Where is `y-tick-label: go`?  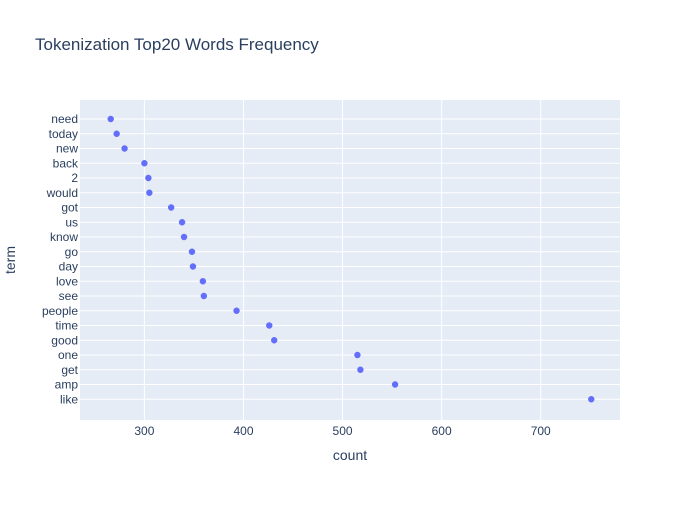
y-tick-label: go is located at coordinates (72, 252).